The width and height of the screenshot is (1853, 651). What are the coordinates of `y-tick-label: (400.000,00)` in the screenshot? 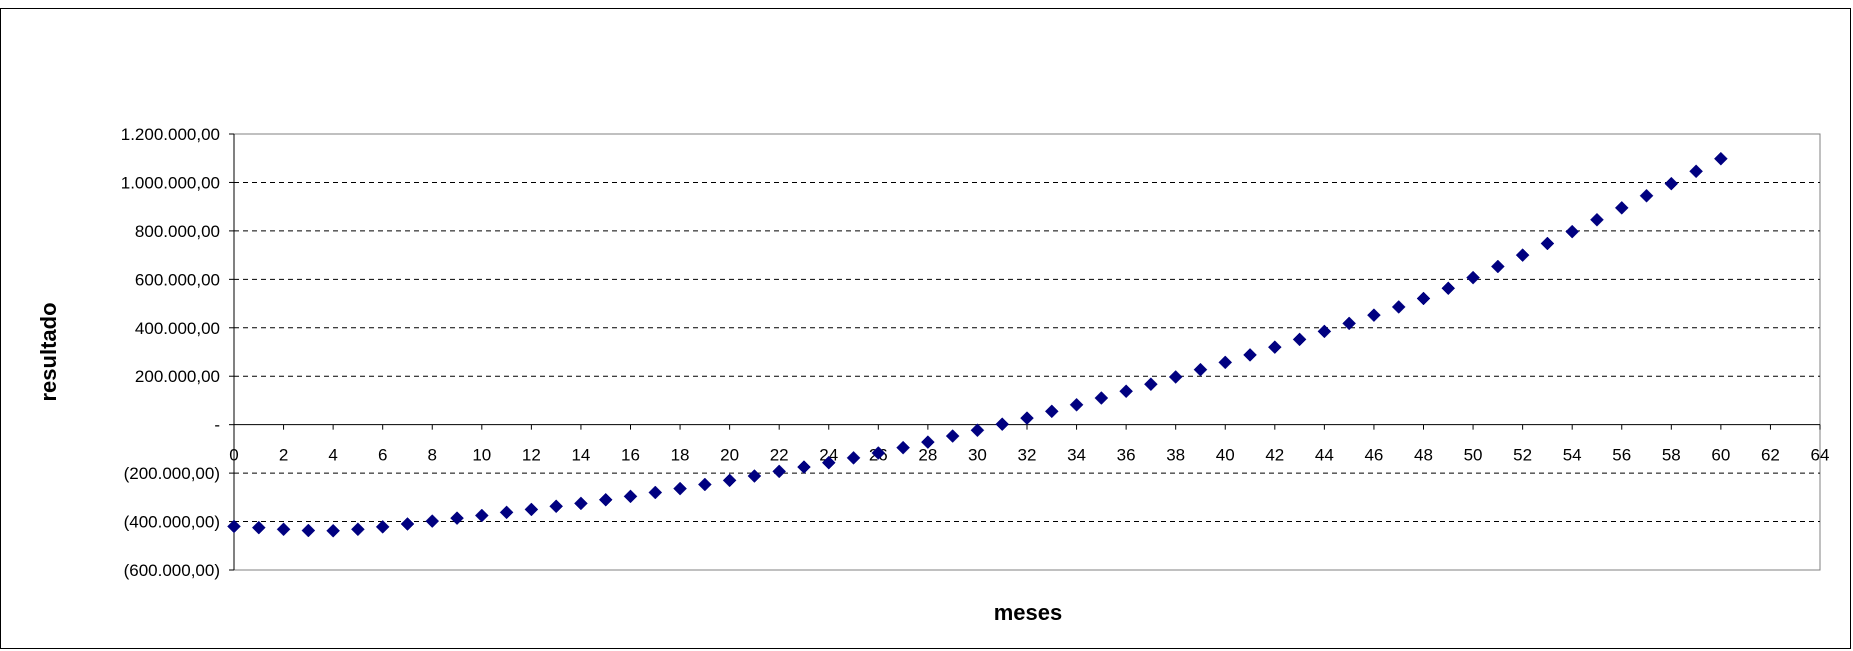 It's located at (172, 522).